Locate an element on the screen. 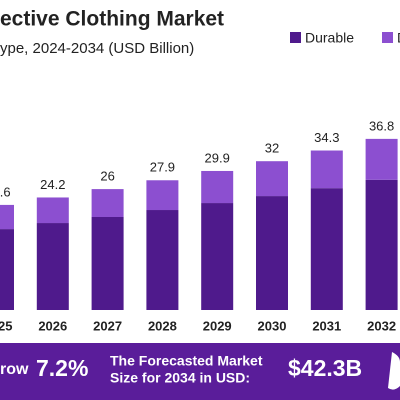 The height and width of the screenshot is (400, 400). total-label: 24.2 is located at coordinates (52, 184).